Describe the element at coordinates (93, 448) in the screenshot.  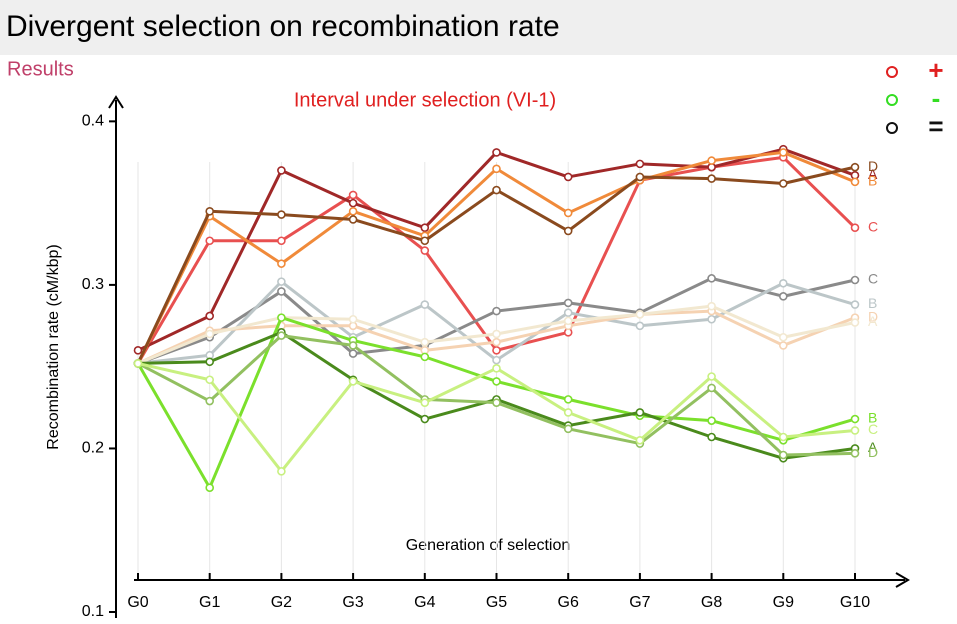
I see `y-tick-label: 0.2` at that location.